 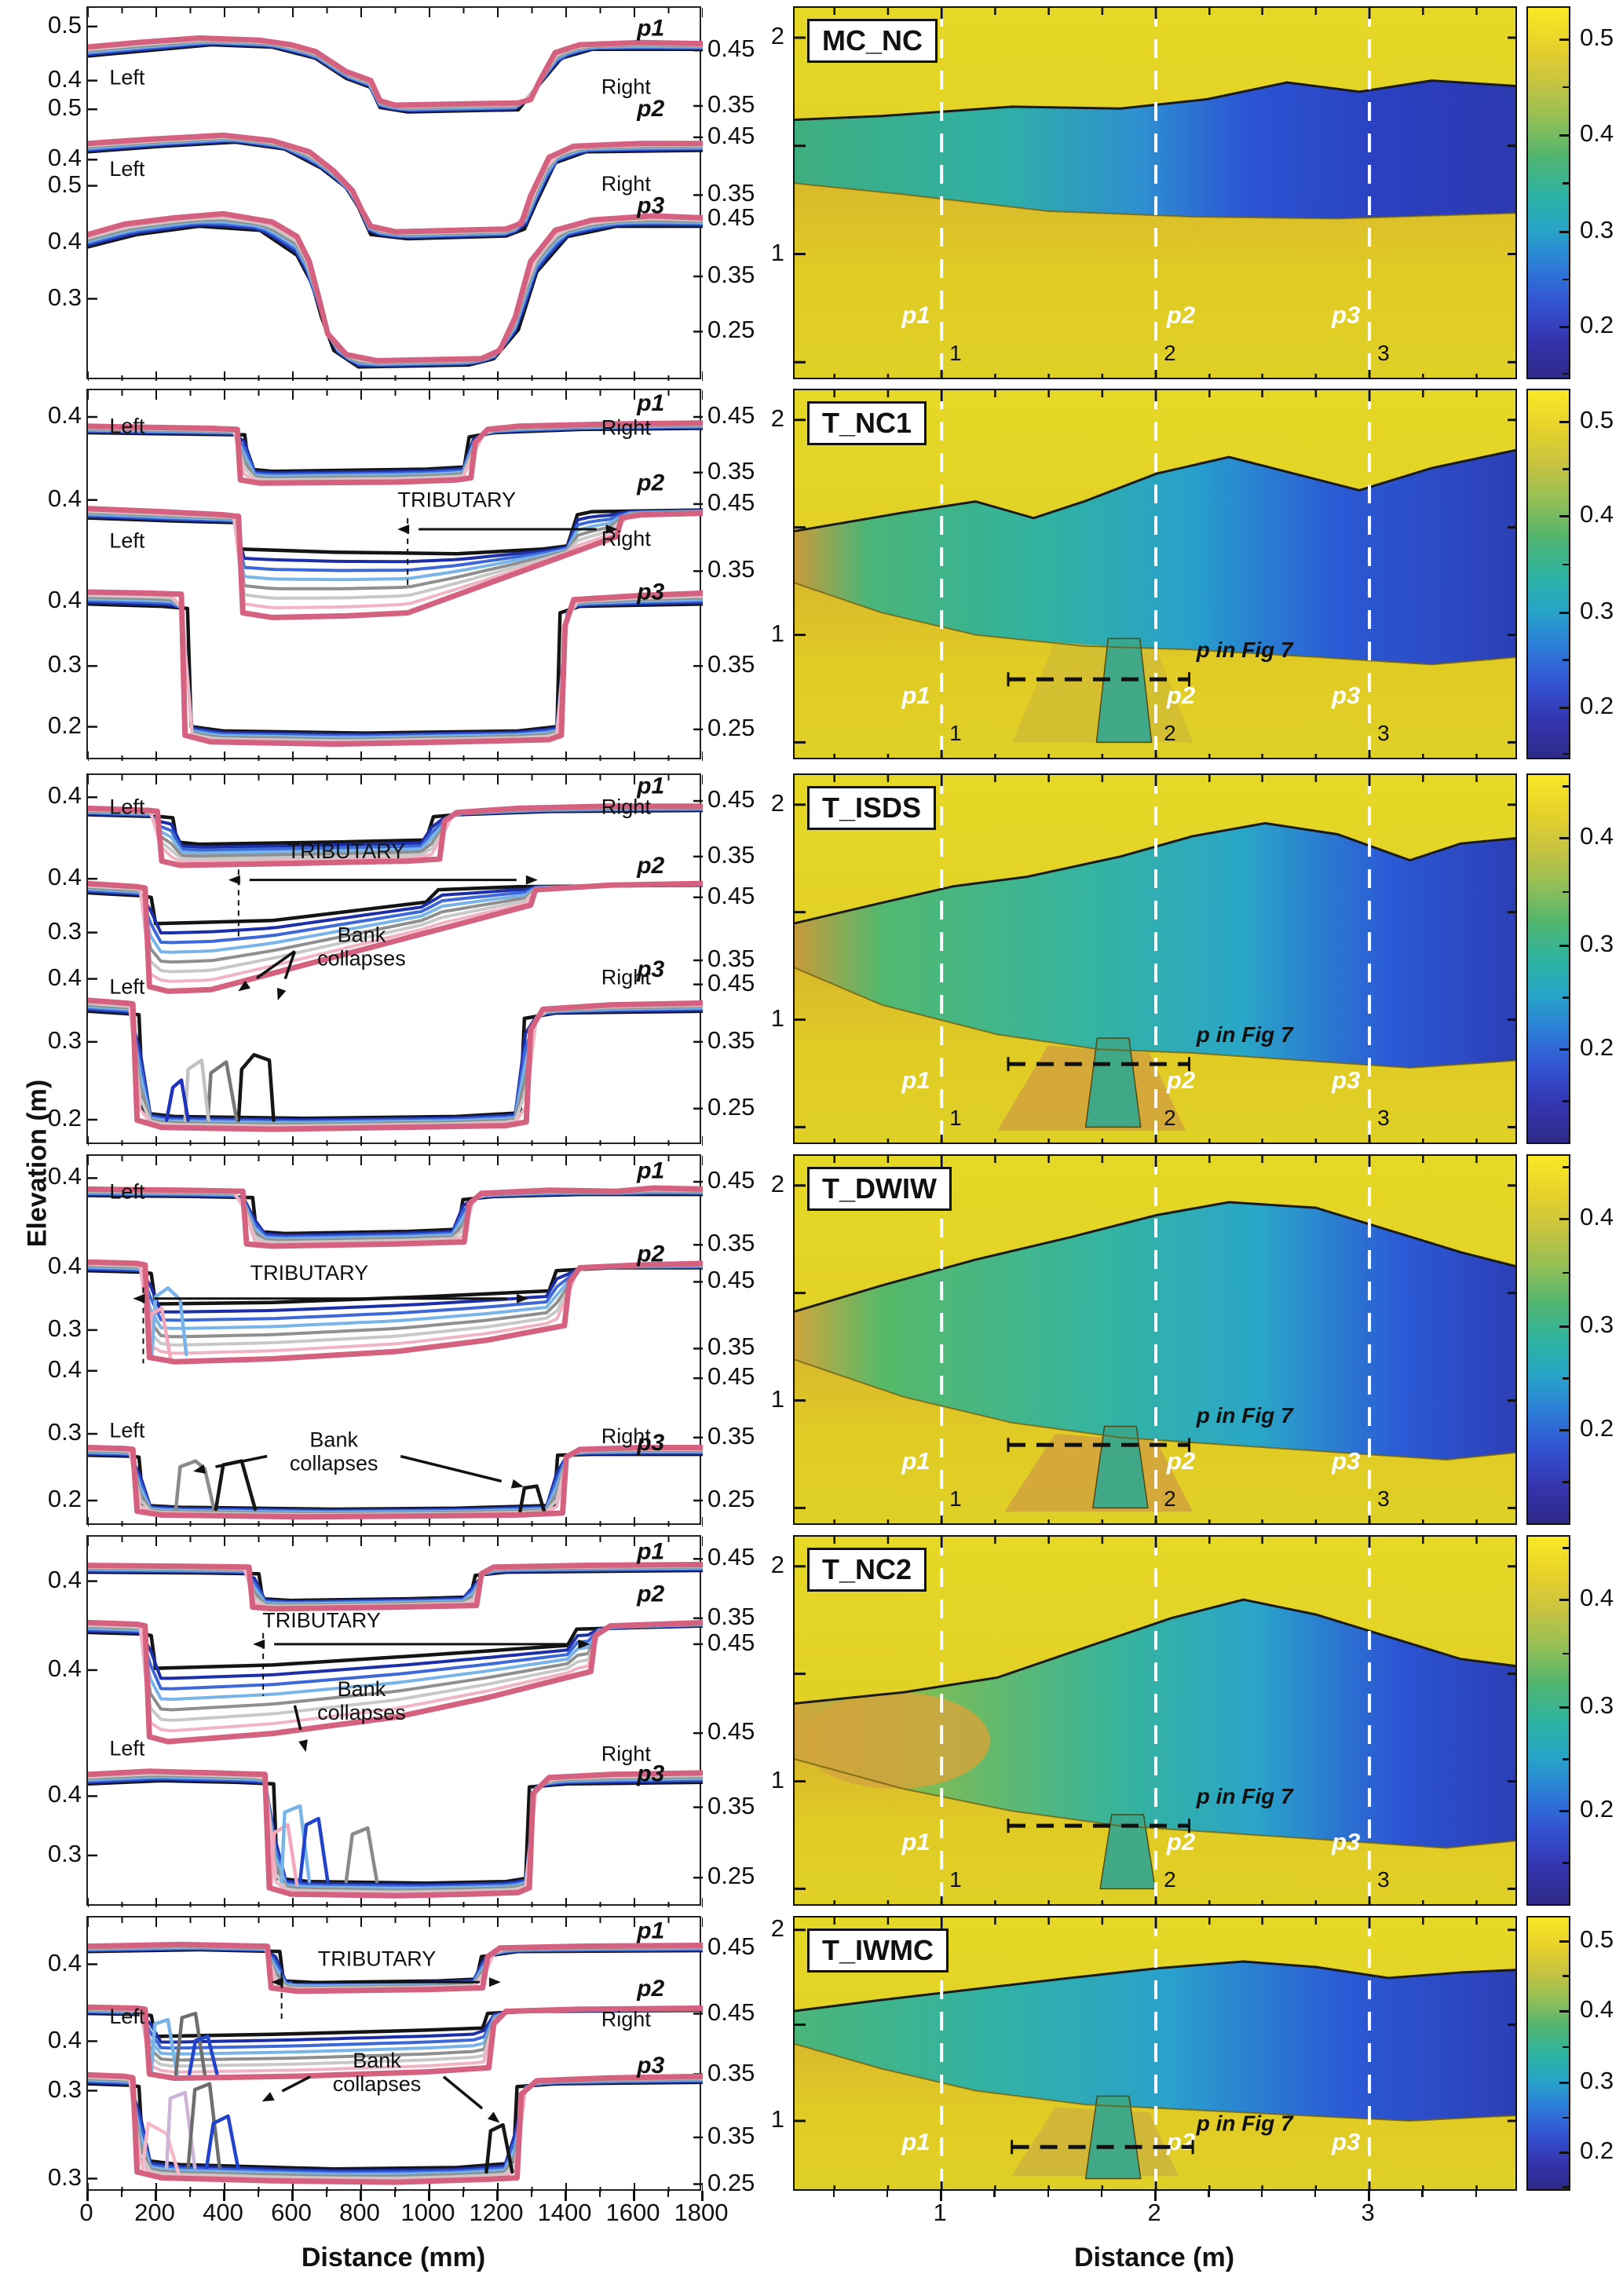 What do you see at coordinates (1548, 2054) in the screenshot?
I see `colorbar-T_IWMC` at bounding box center [1548, 2054].